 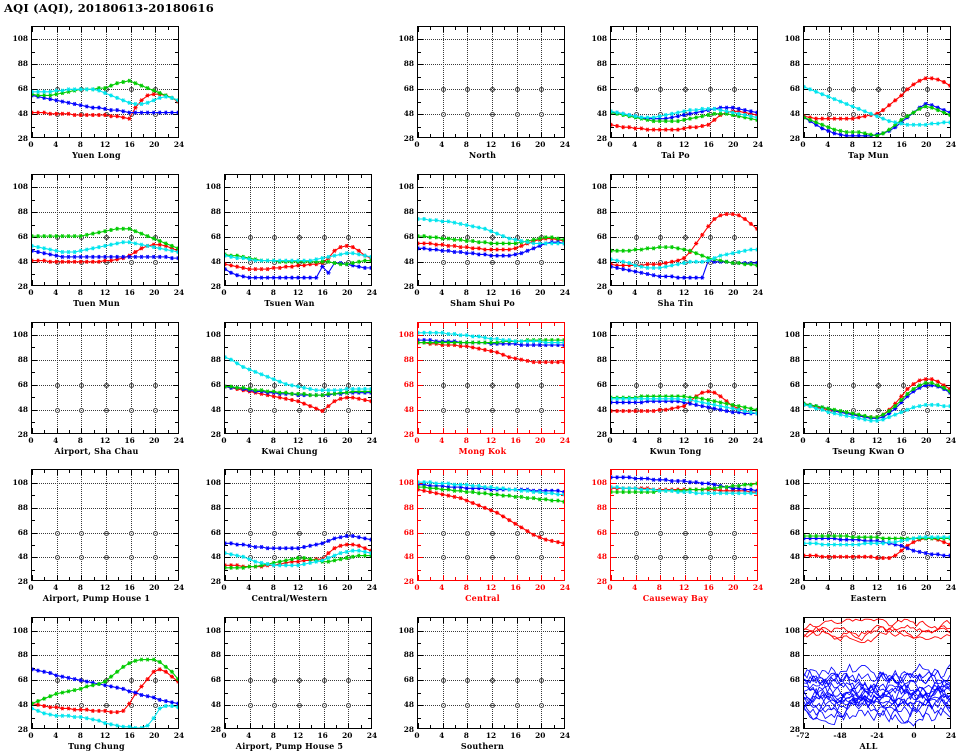 I want to click on panel-title: Sham Shui Po, so click(x=482, y=302).